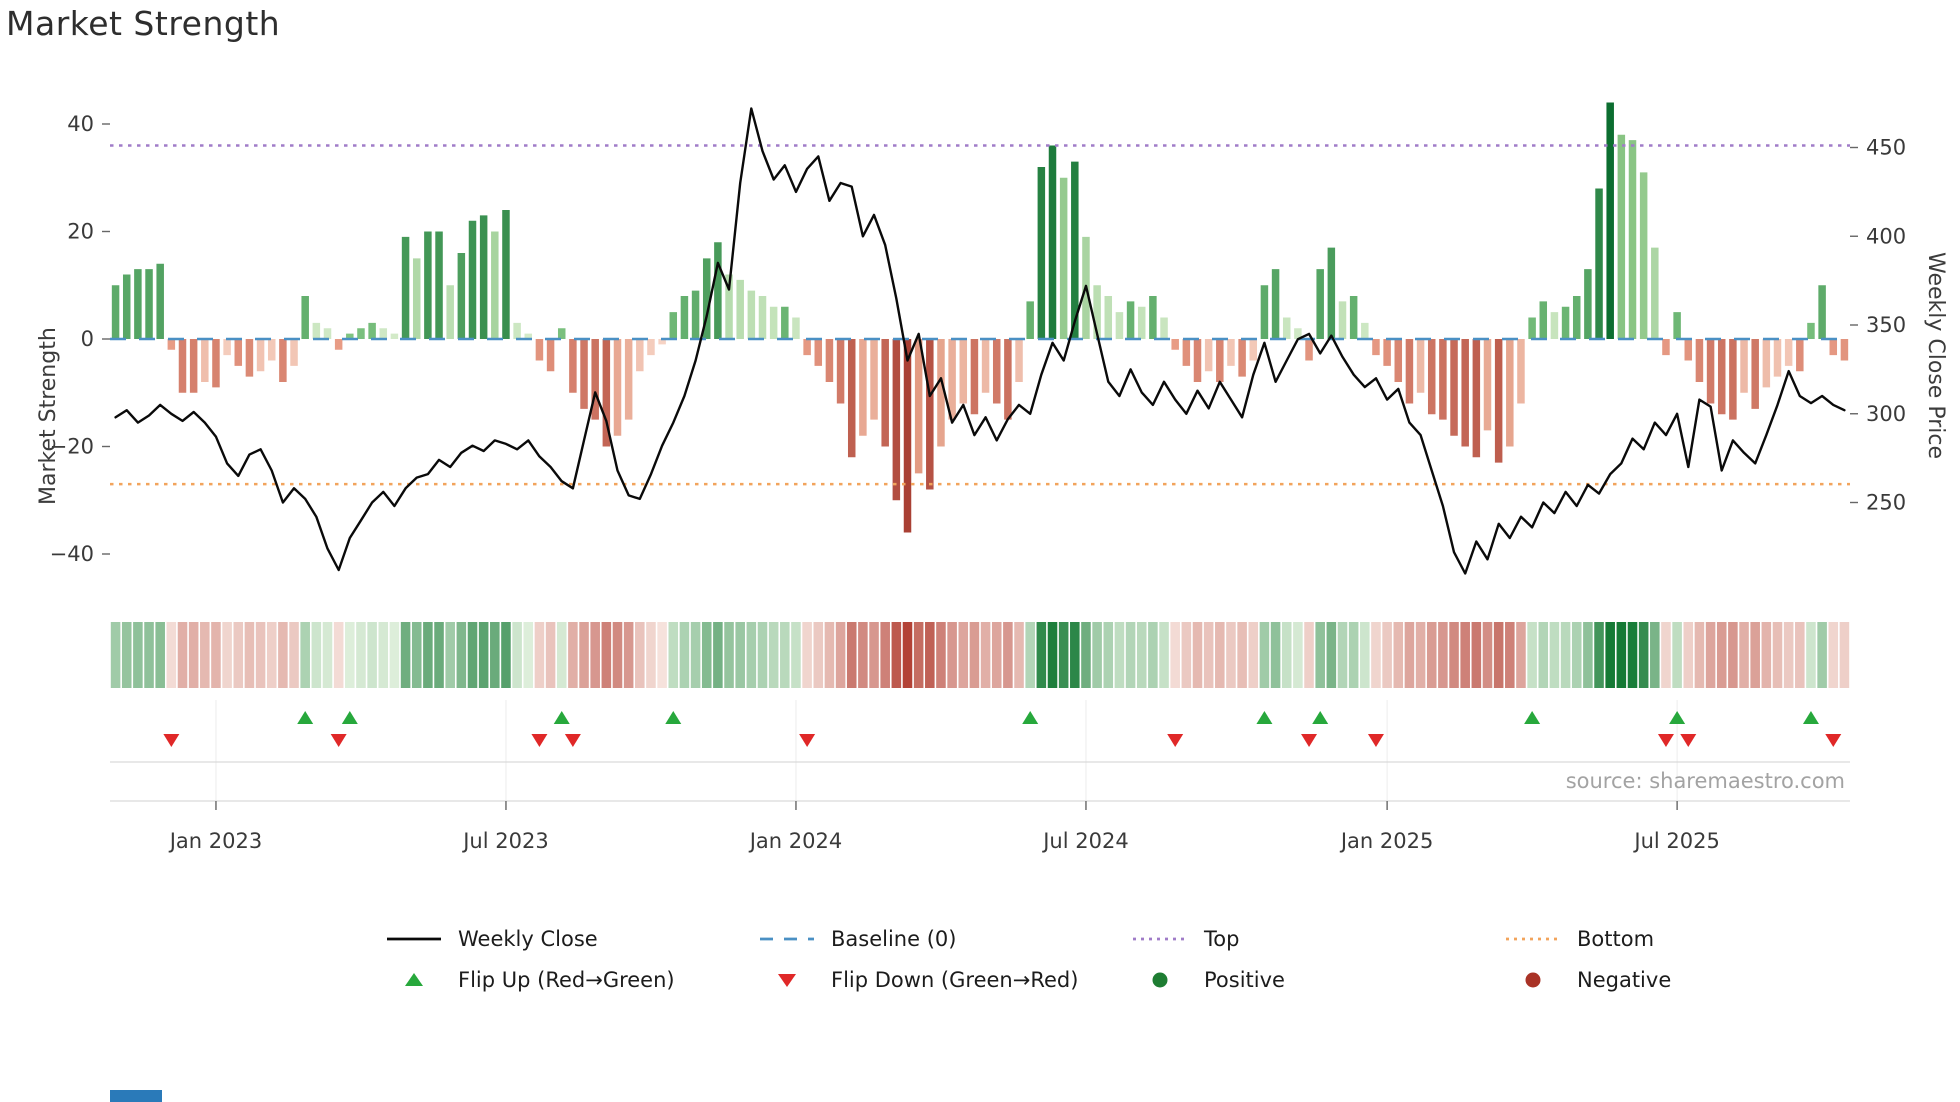 The width and height of the screenshot is (1960, 1102). Describe the element at coordinates (414, 939) in the screenshot. I see `legend-weekly-close-icon` at that location.